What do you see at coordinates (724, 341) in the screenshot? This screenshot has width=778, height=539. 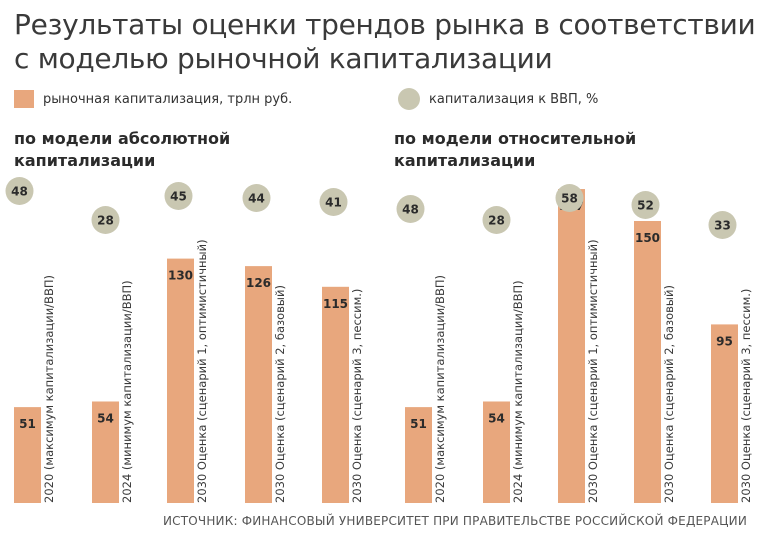 I see `bar-value-label: 95` at bounding box center [724, 341].